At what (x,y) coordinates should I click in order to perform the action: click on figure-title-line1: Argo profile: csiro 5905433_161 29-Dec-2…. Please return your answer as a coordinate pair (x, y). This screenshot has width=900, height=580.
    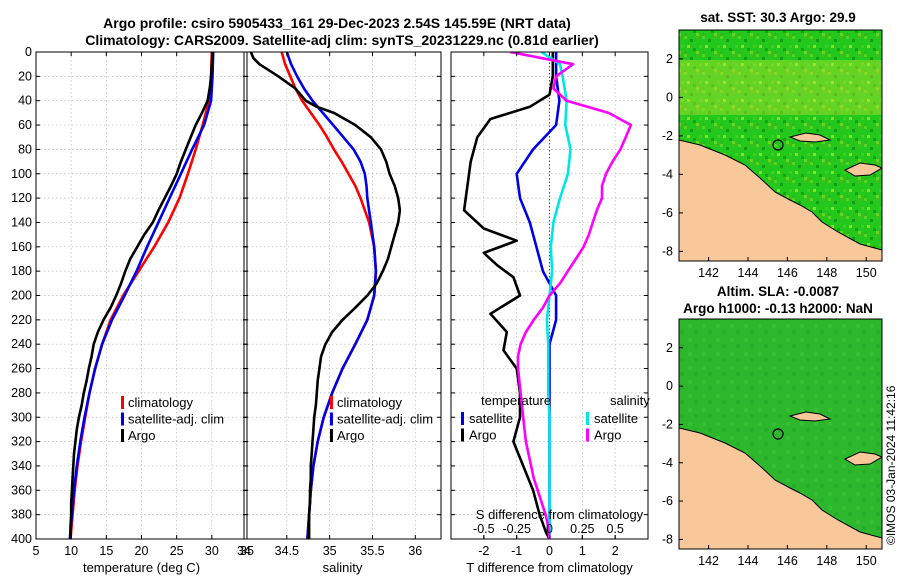
    Looking at the image, I should click on (337, 23).